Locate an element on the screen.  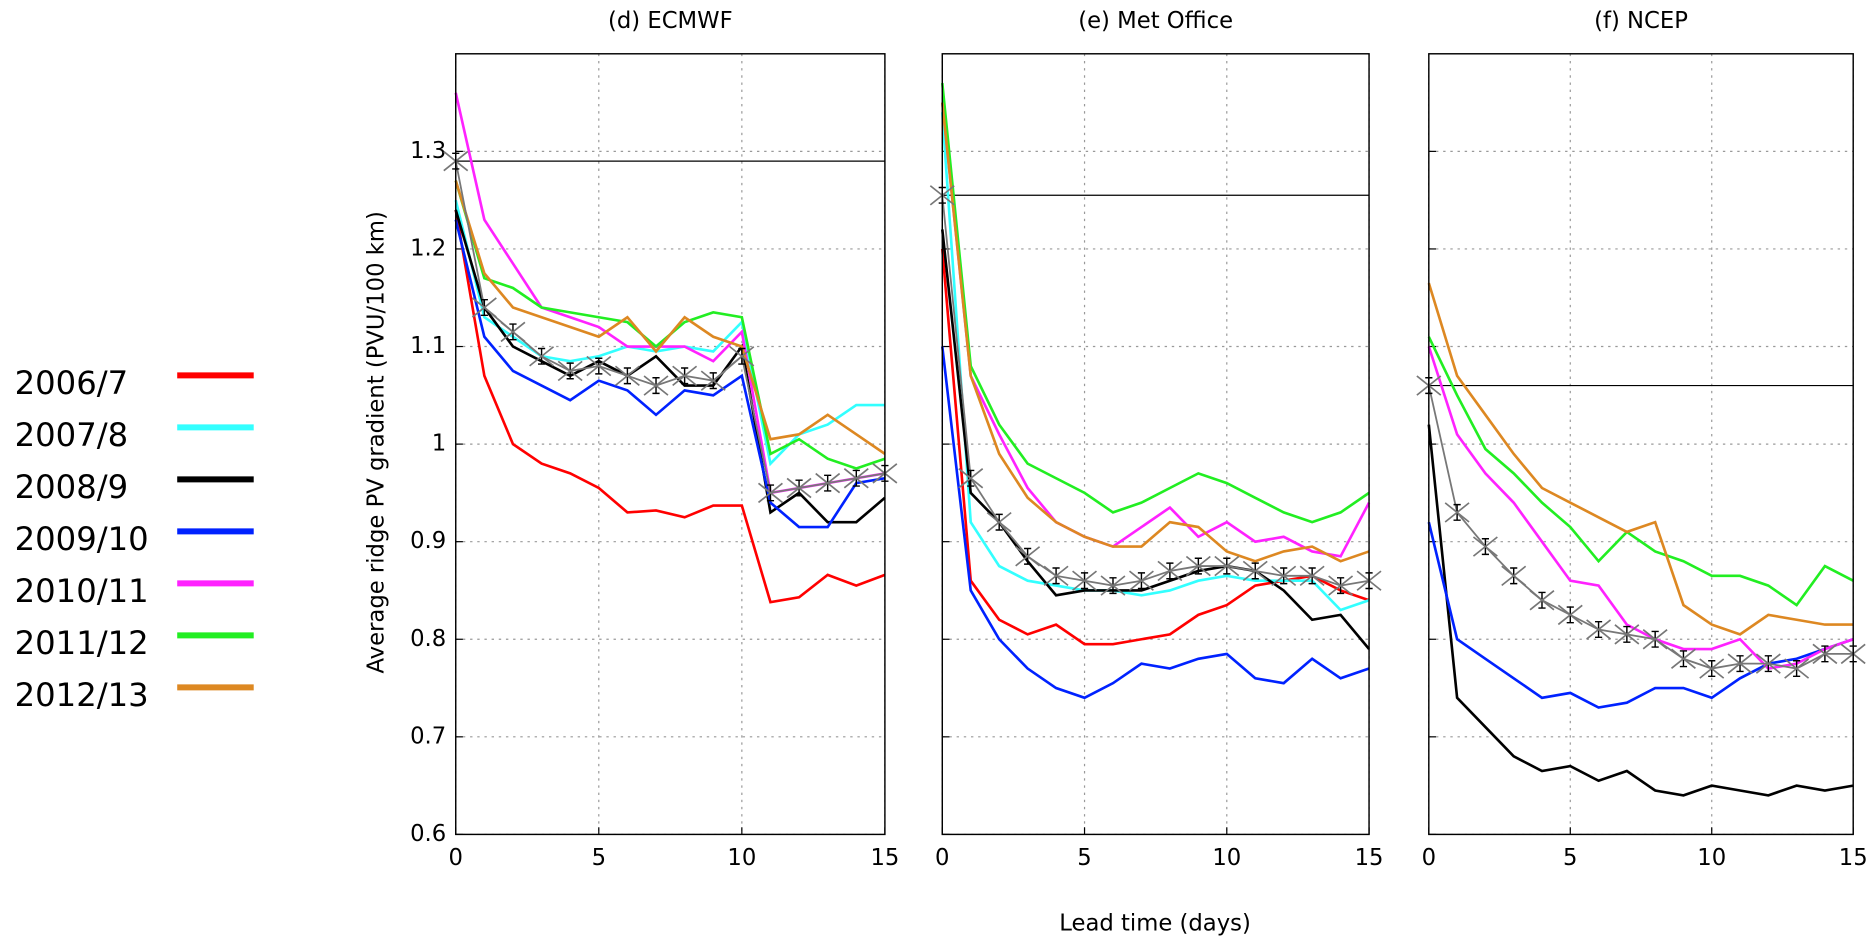
legend-label: 2009/10 is located at coordinates (82, 539).